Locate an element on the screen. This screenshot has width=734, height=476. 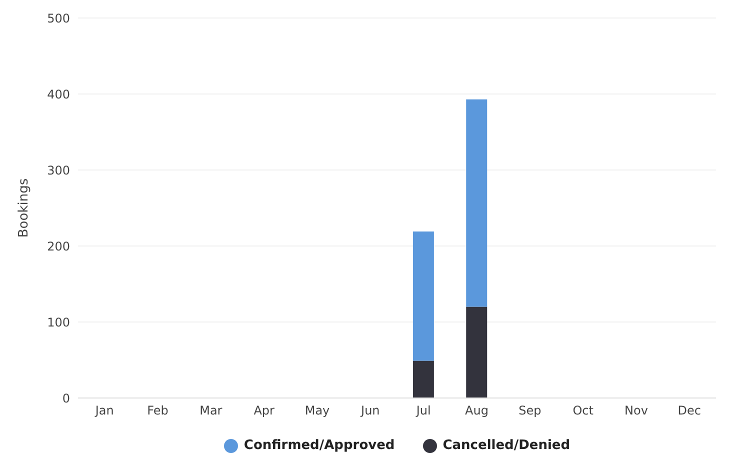
x-tick-label: Oct is located at coordinates (583, 411).